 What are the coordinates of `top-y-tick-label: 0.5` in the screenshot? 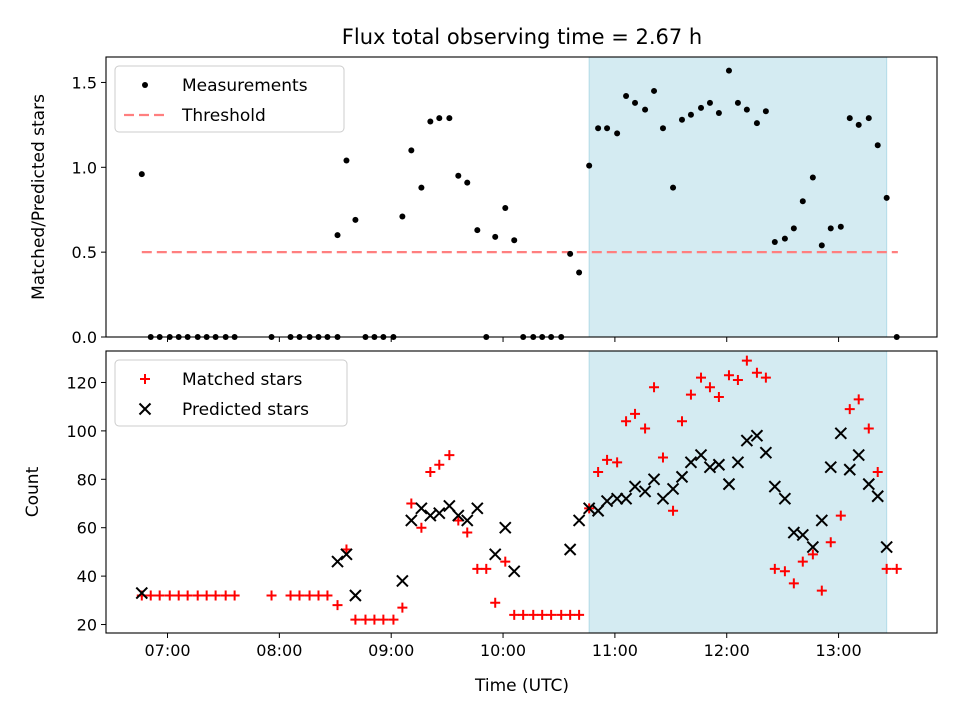 It's located at (84, 252).